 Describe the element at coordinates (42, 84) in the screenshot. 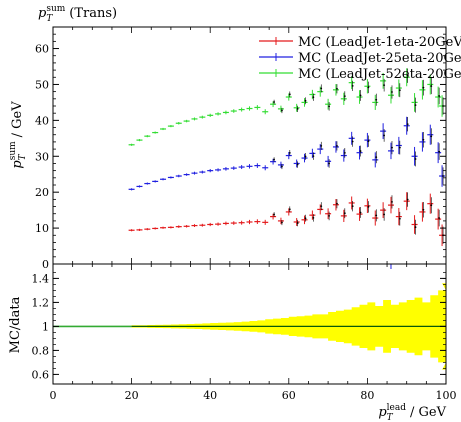

I see `y-tick-label: 50` at that location.